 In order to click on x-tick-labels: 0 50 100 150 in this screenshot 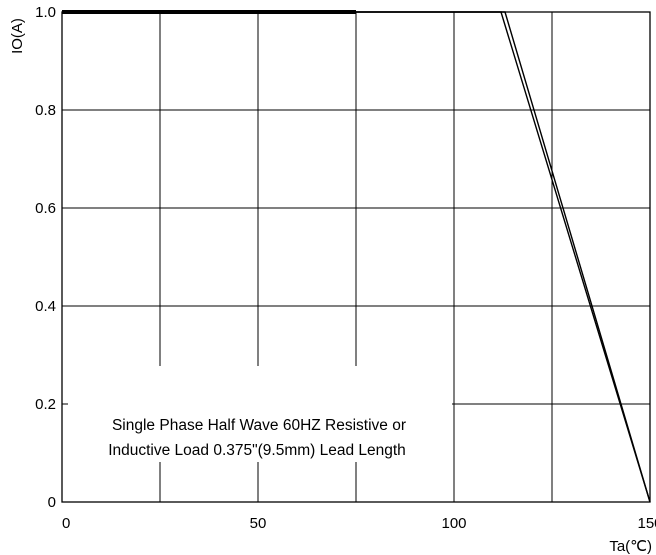, I will do `click(359, 523)`.